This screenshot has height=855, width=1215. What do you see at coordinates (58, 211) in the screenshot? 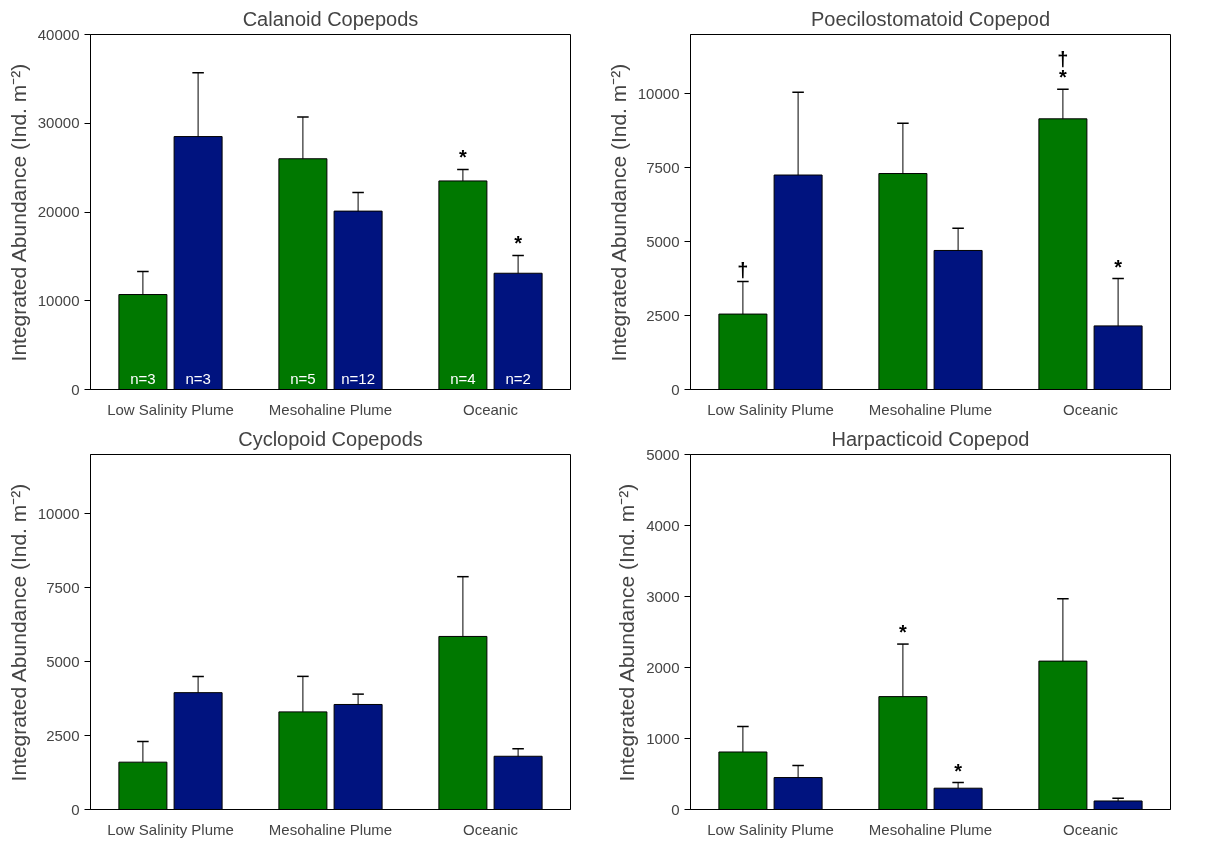
I see `y-tick-label: 20000` at bounding box center [58, 211].